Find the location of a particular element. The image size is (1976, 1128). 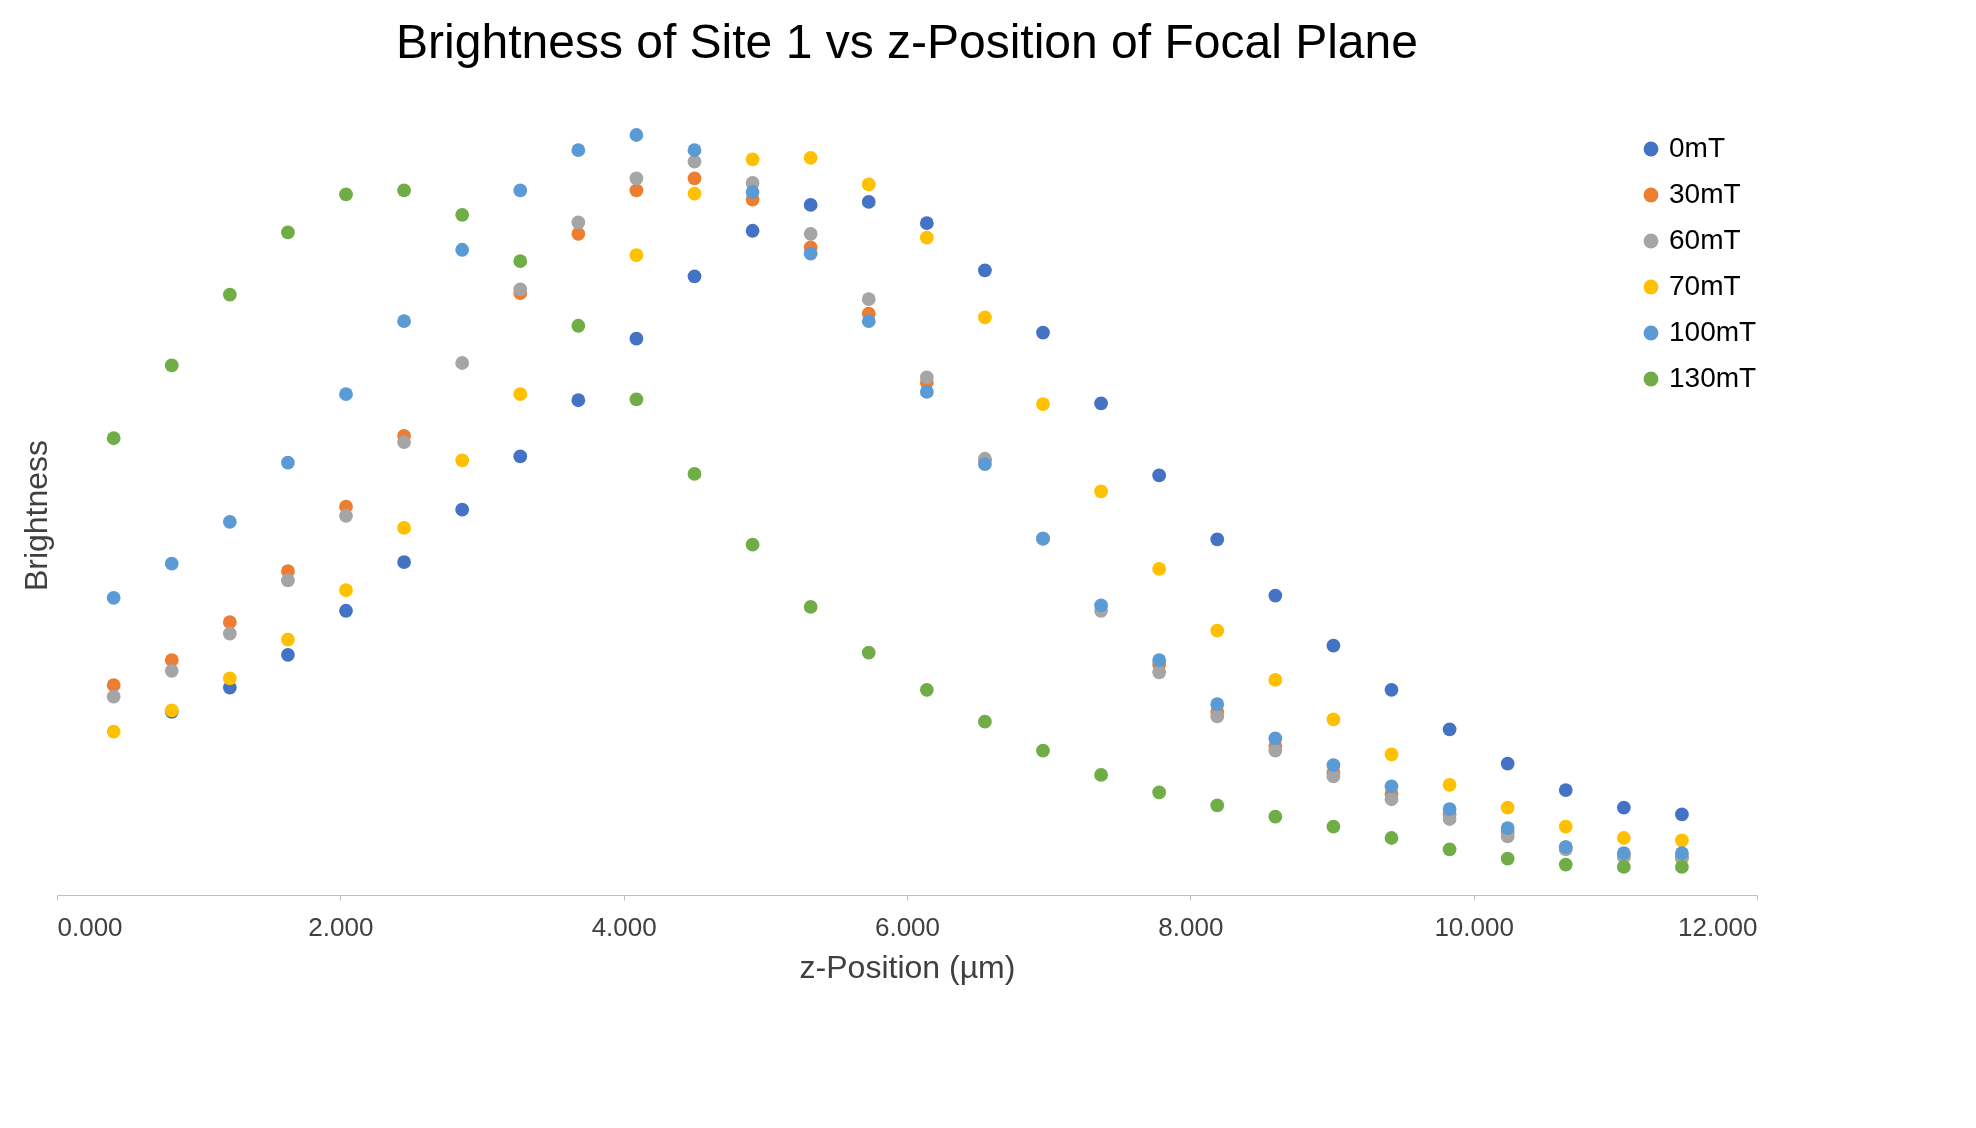

legend-label: 70mT is located at coordinates (1705, 285).